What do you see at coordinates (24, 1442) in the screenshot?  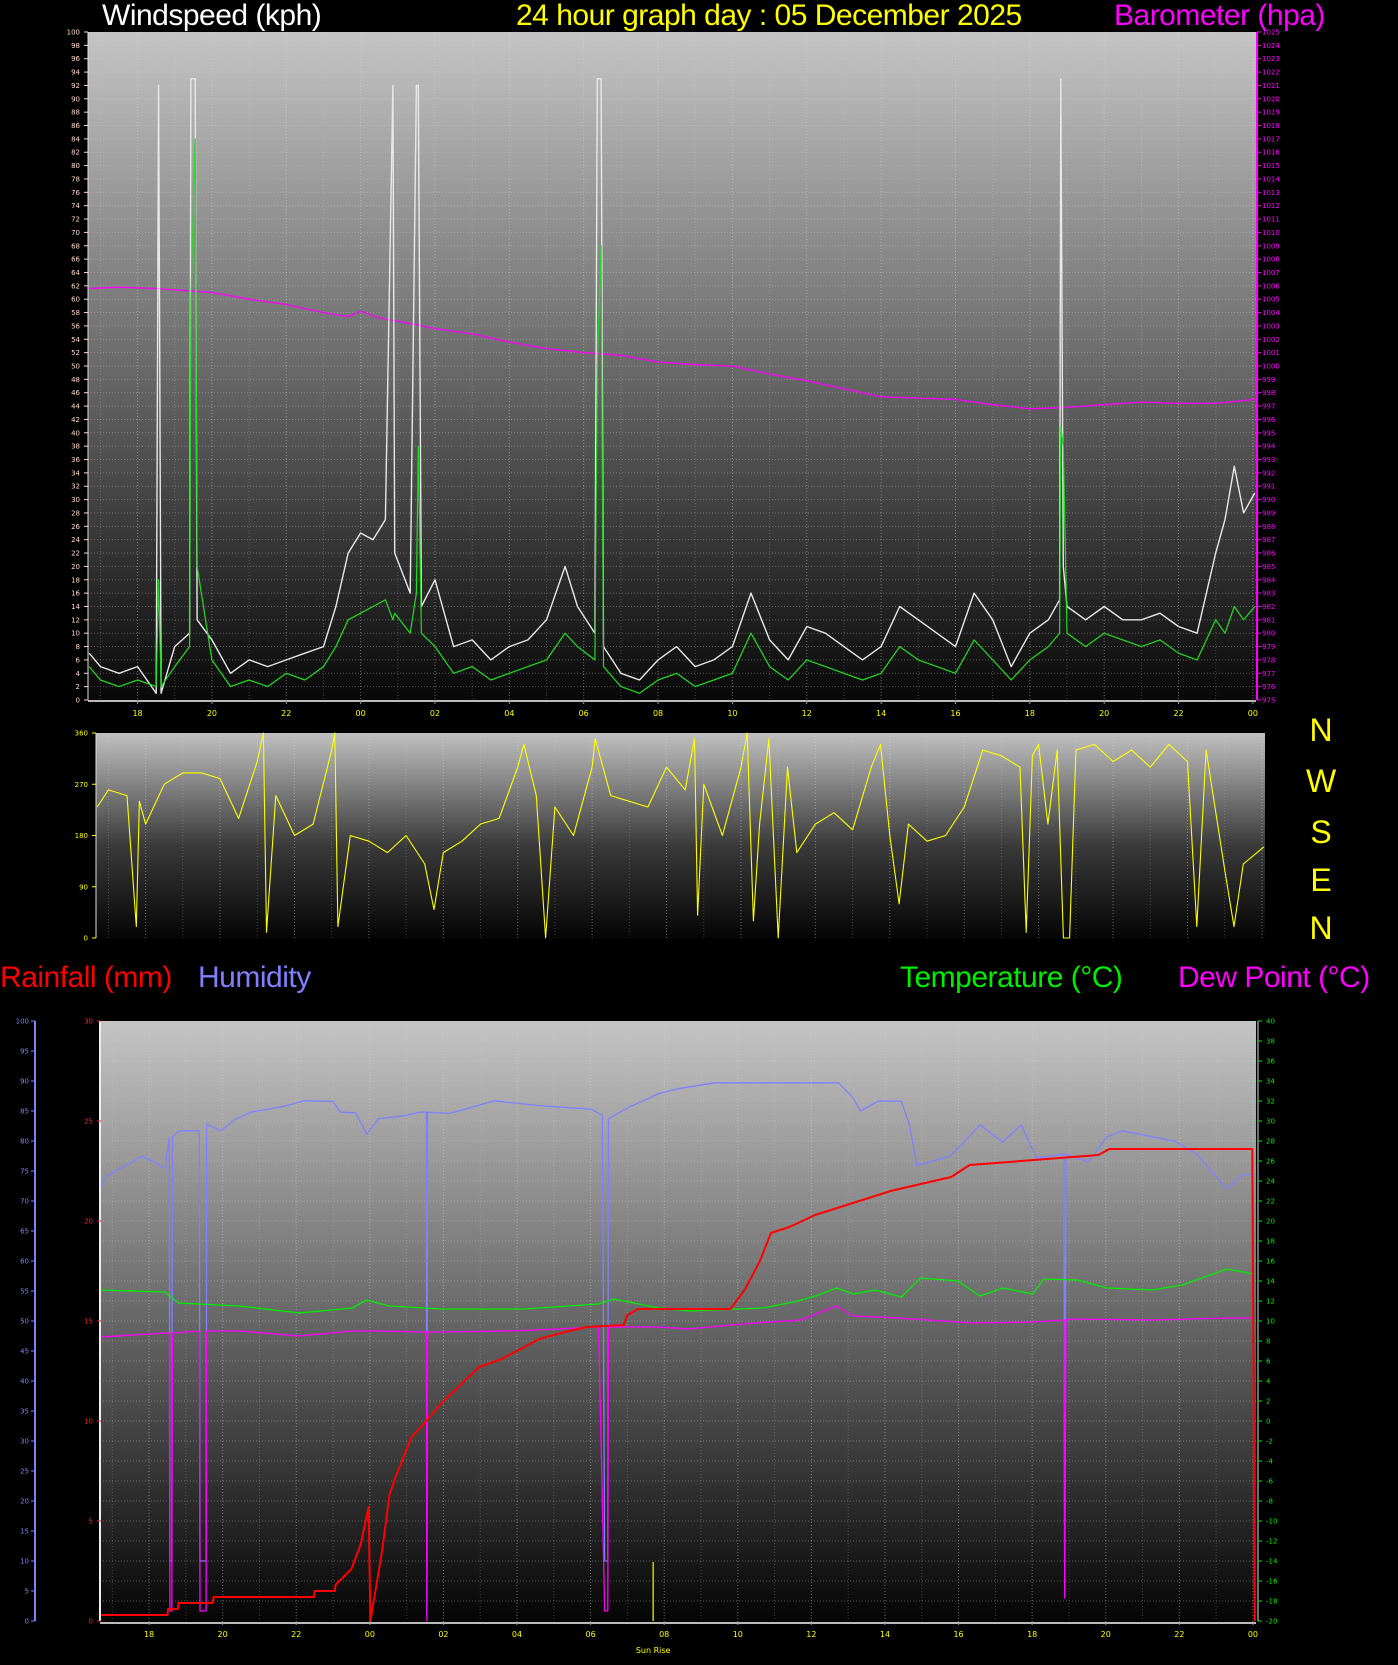 I see `humidity-tick-label: 30` at bounding box center [24, 1442].